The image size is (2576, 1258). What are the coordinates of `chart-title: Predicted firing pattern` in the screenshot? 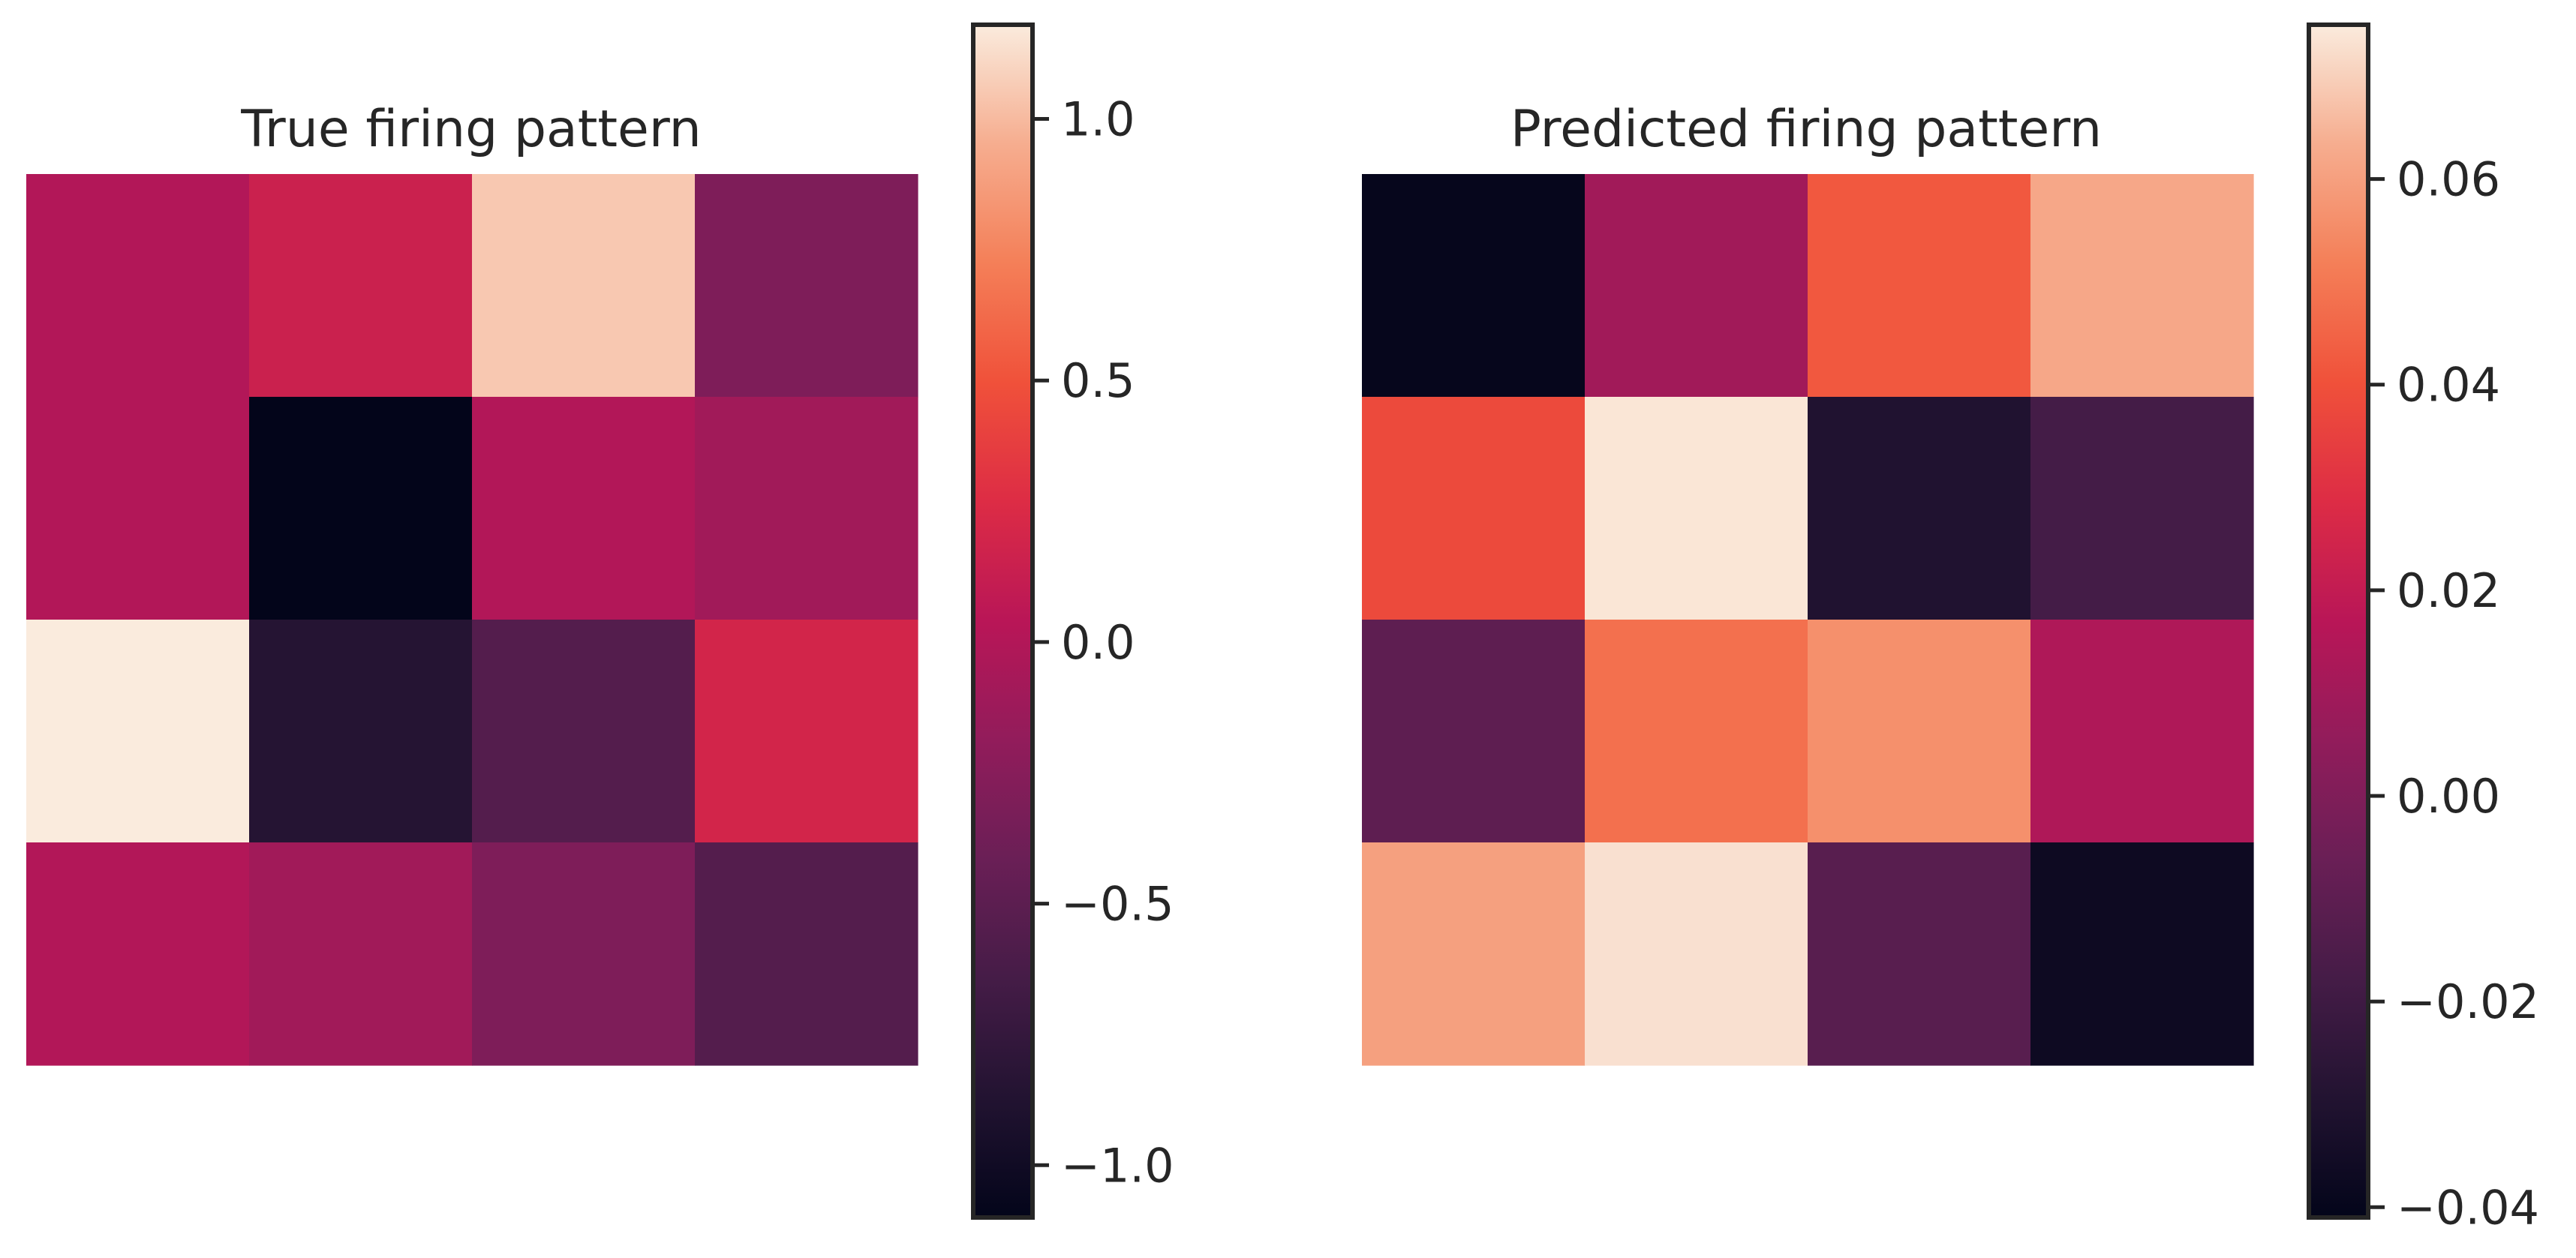 It's located at (1806, 129).